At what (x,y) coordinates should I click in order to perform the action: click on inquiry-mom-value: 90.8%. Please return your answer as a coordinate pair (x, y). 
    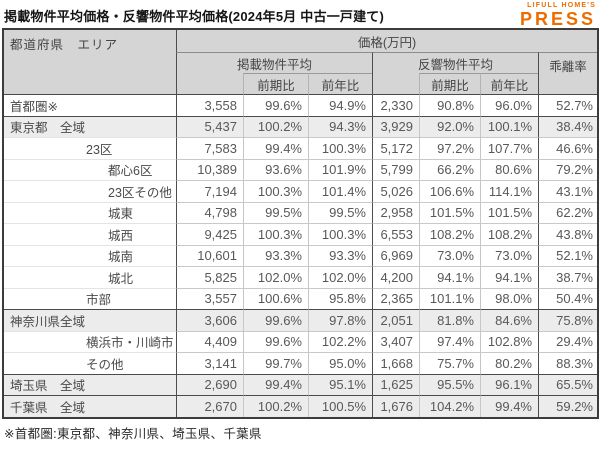
    Looking at the image, I should click on (449, 105).